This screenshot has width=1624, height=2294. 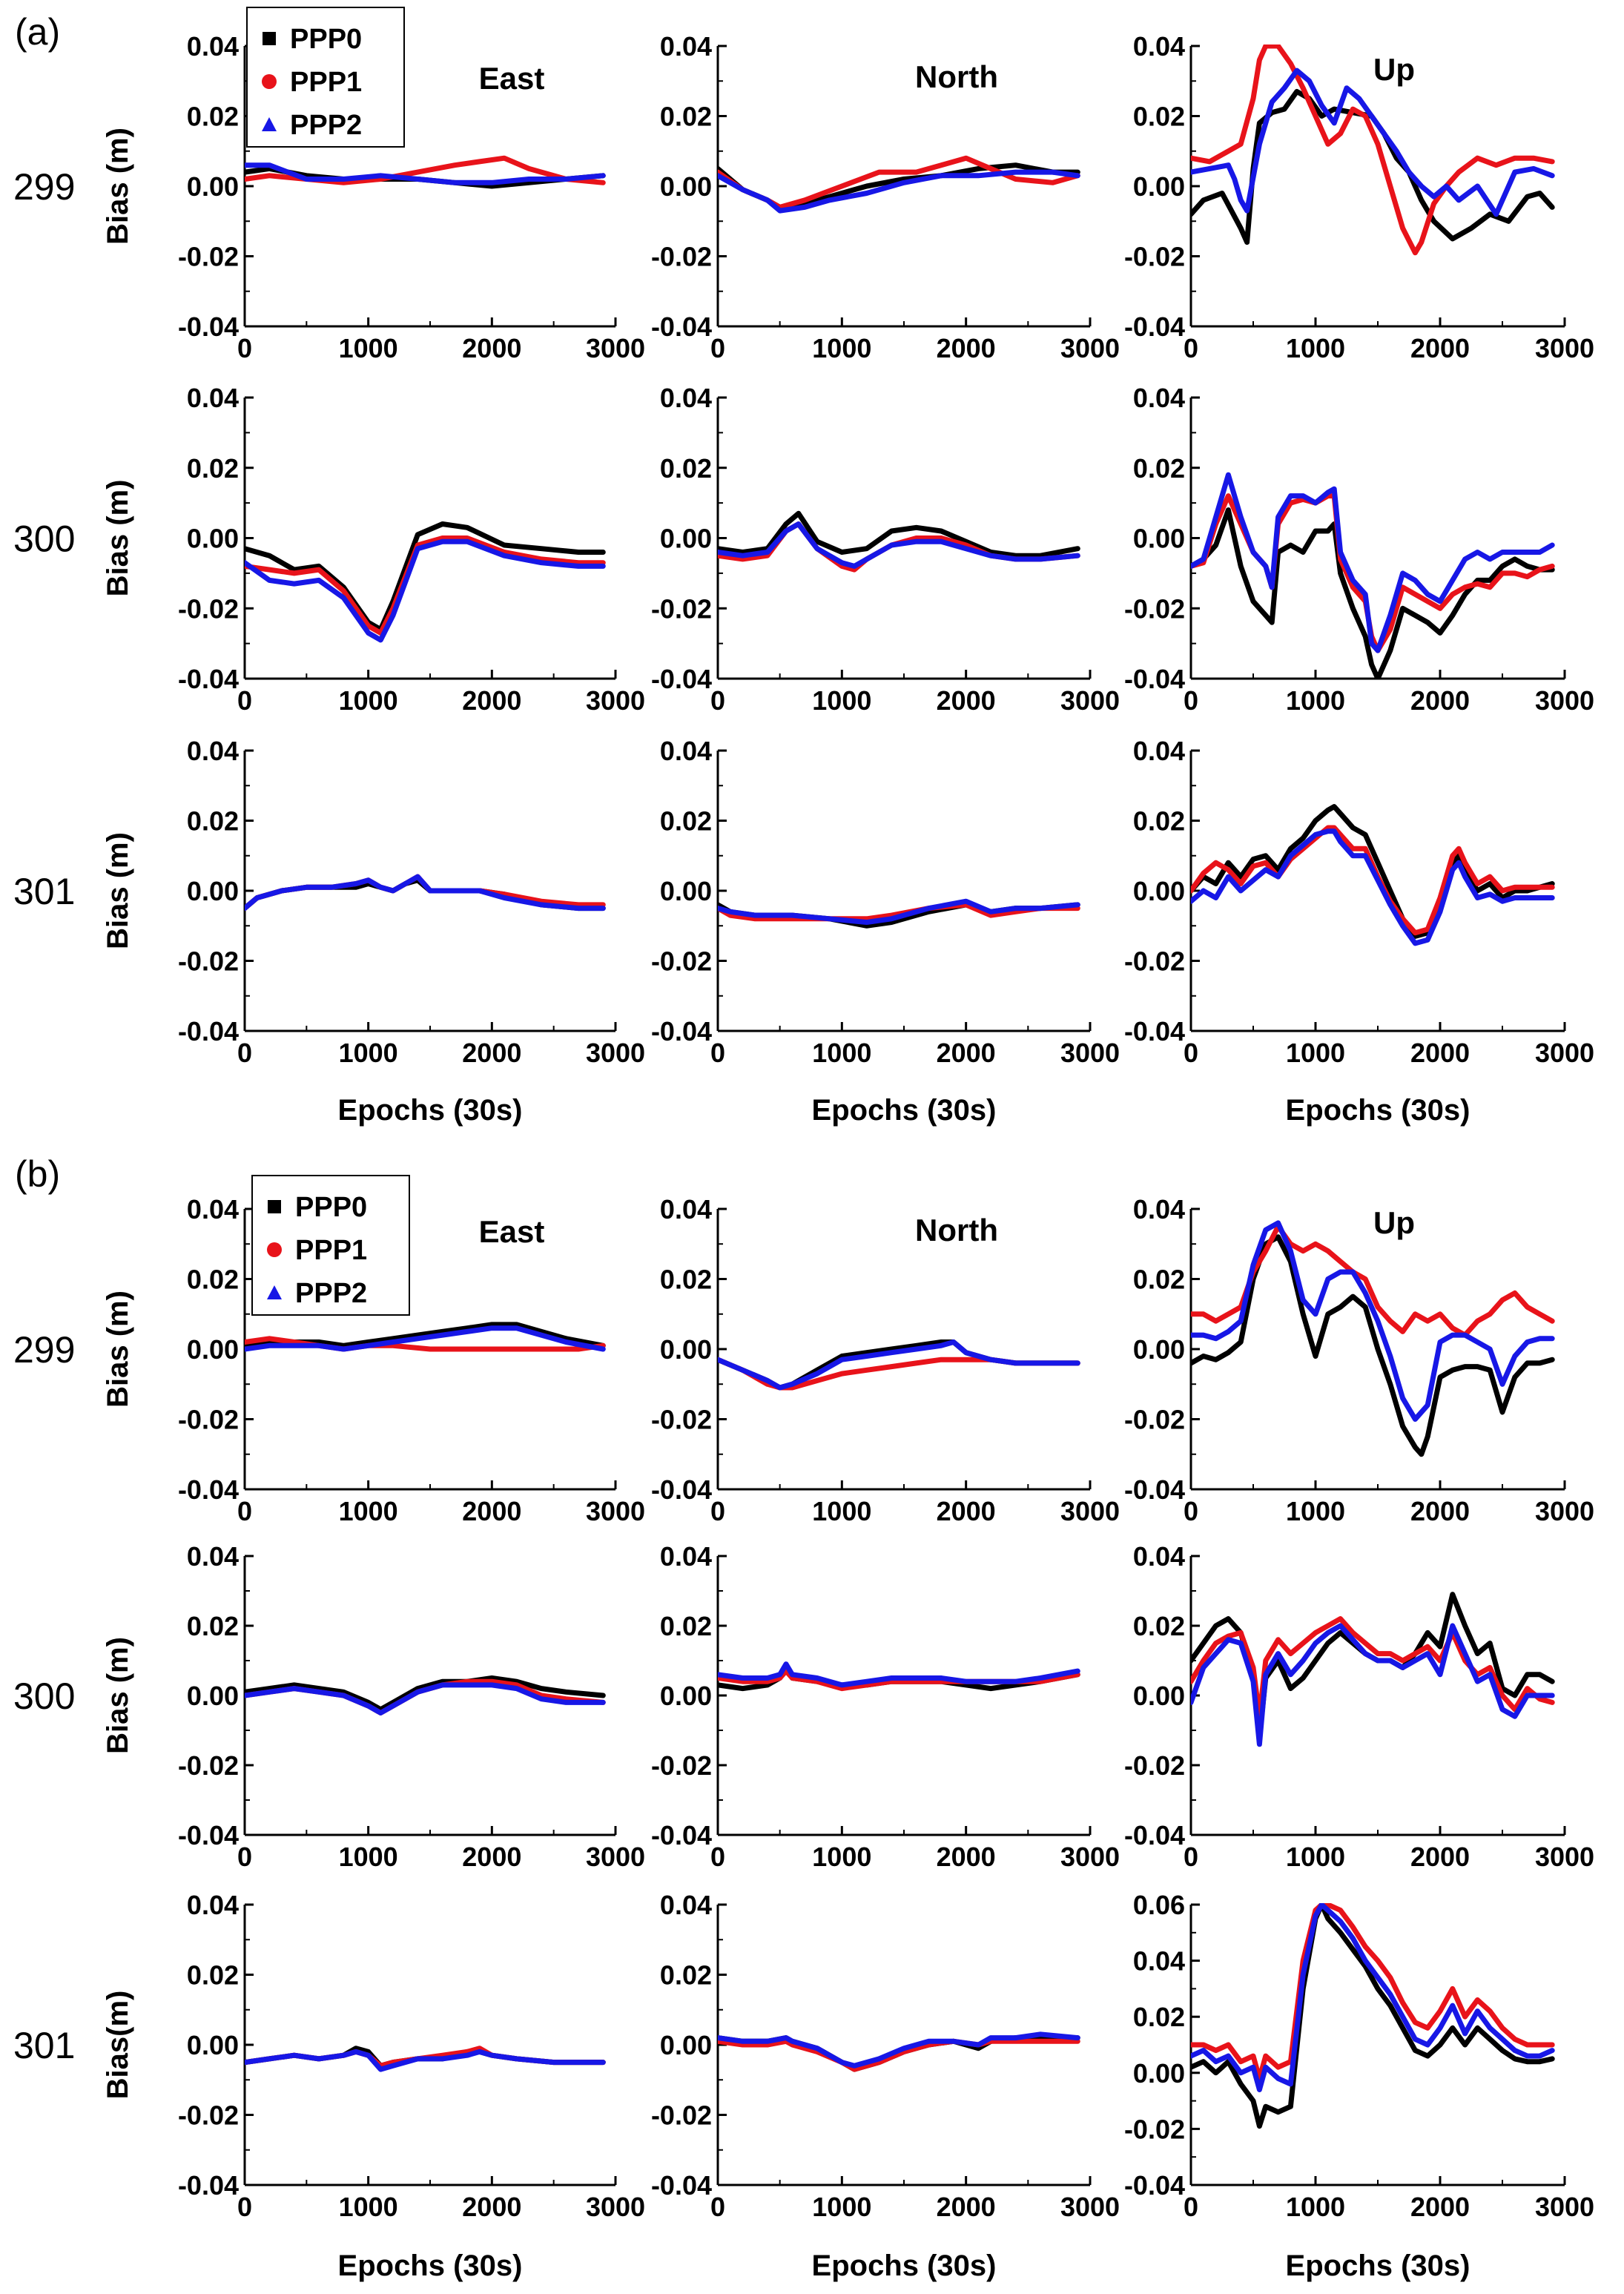 I want to click on legend-marker-square, so click(x=269, y=38).